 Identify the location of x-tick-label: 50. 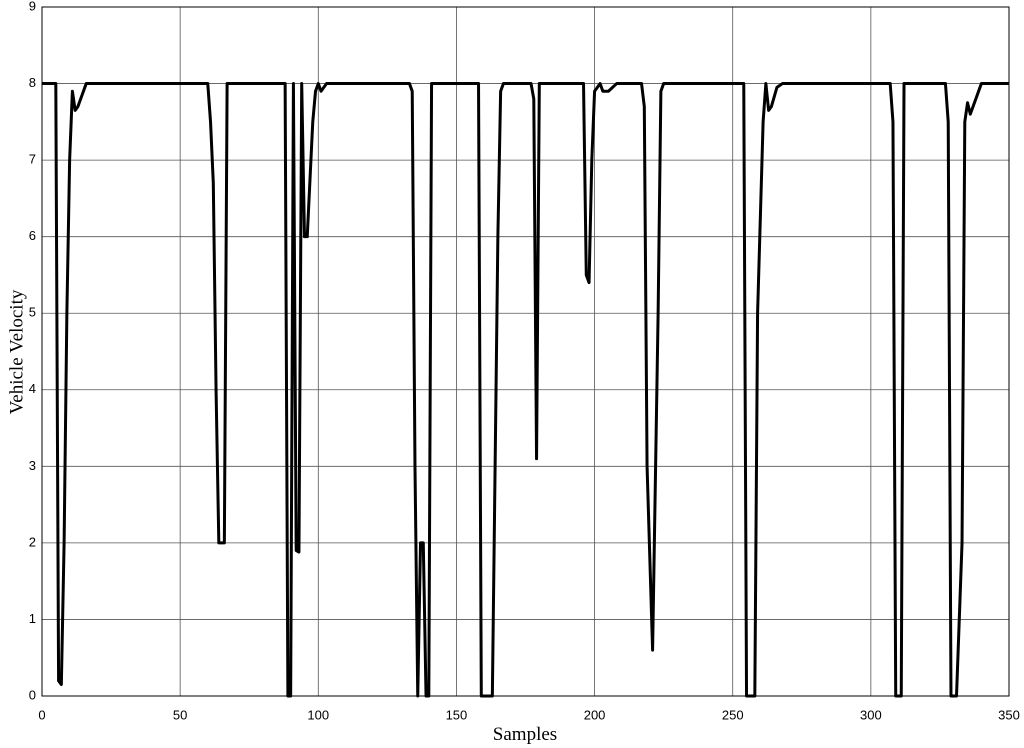
(180, 714).